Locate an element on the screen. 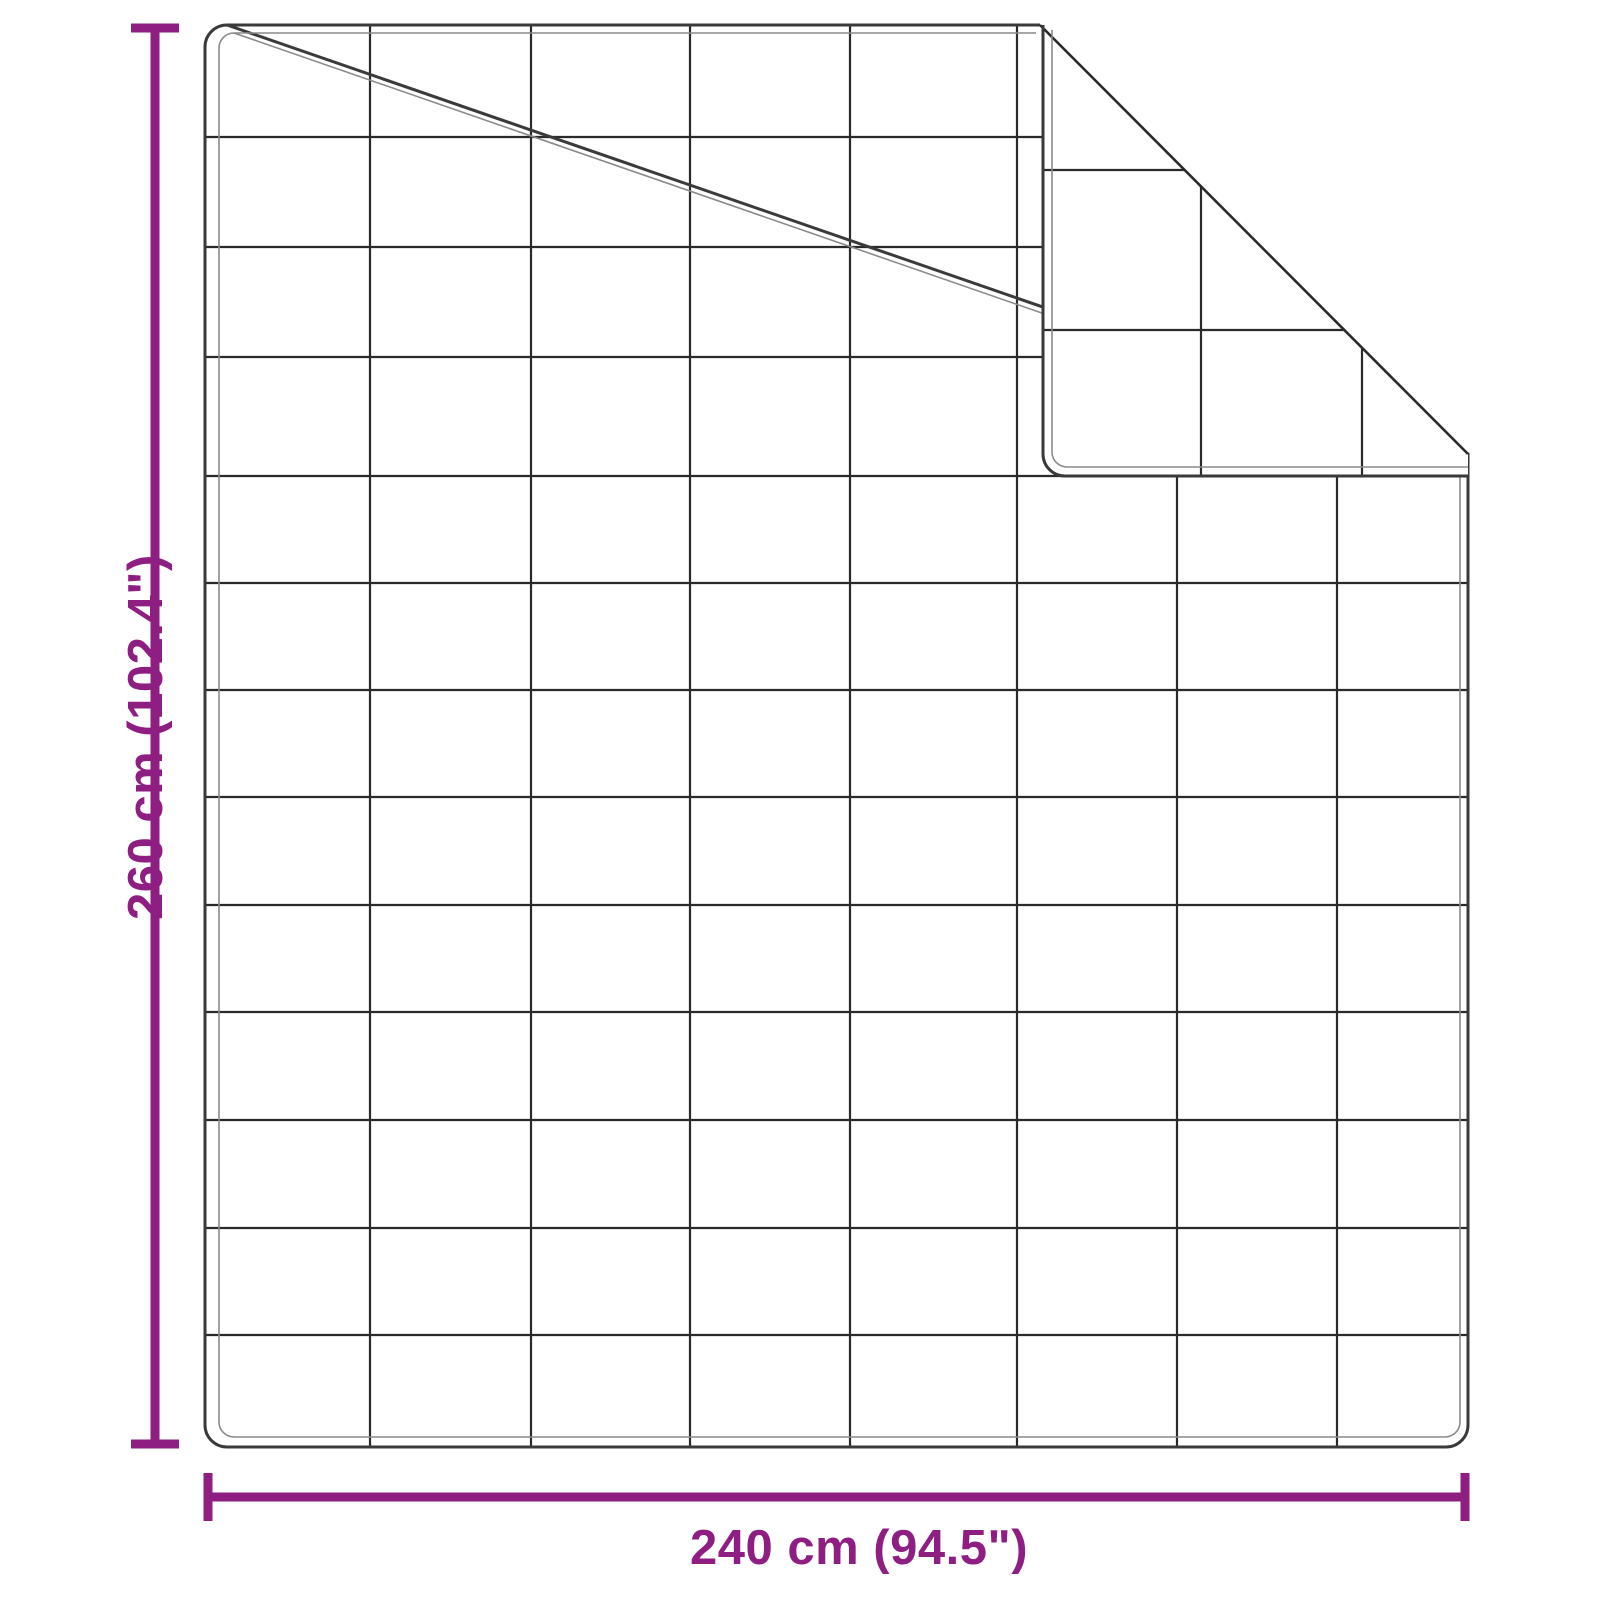 This screenshot has height=1600, width=1600. flap-inner-stitch is located at coordinates (1259, 249).